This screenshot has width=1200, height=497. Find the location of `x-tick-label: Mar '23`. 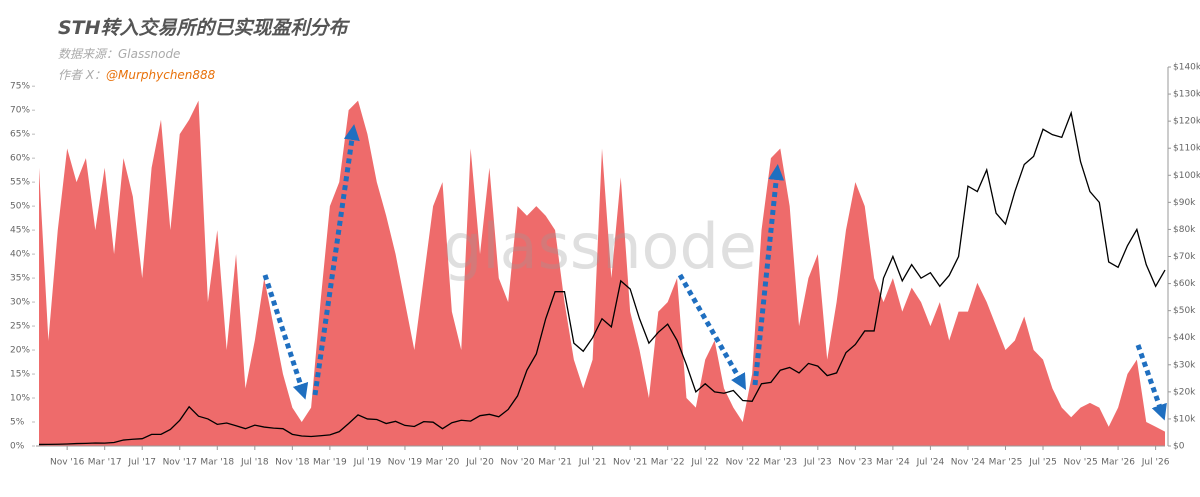

x-tick-label: Mar '23 is located at coordinates (780, 463).